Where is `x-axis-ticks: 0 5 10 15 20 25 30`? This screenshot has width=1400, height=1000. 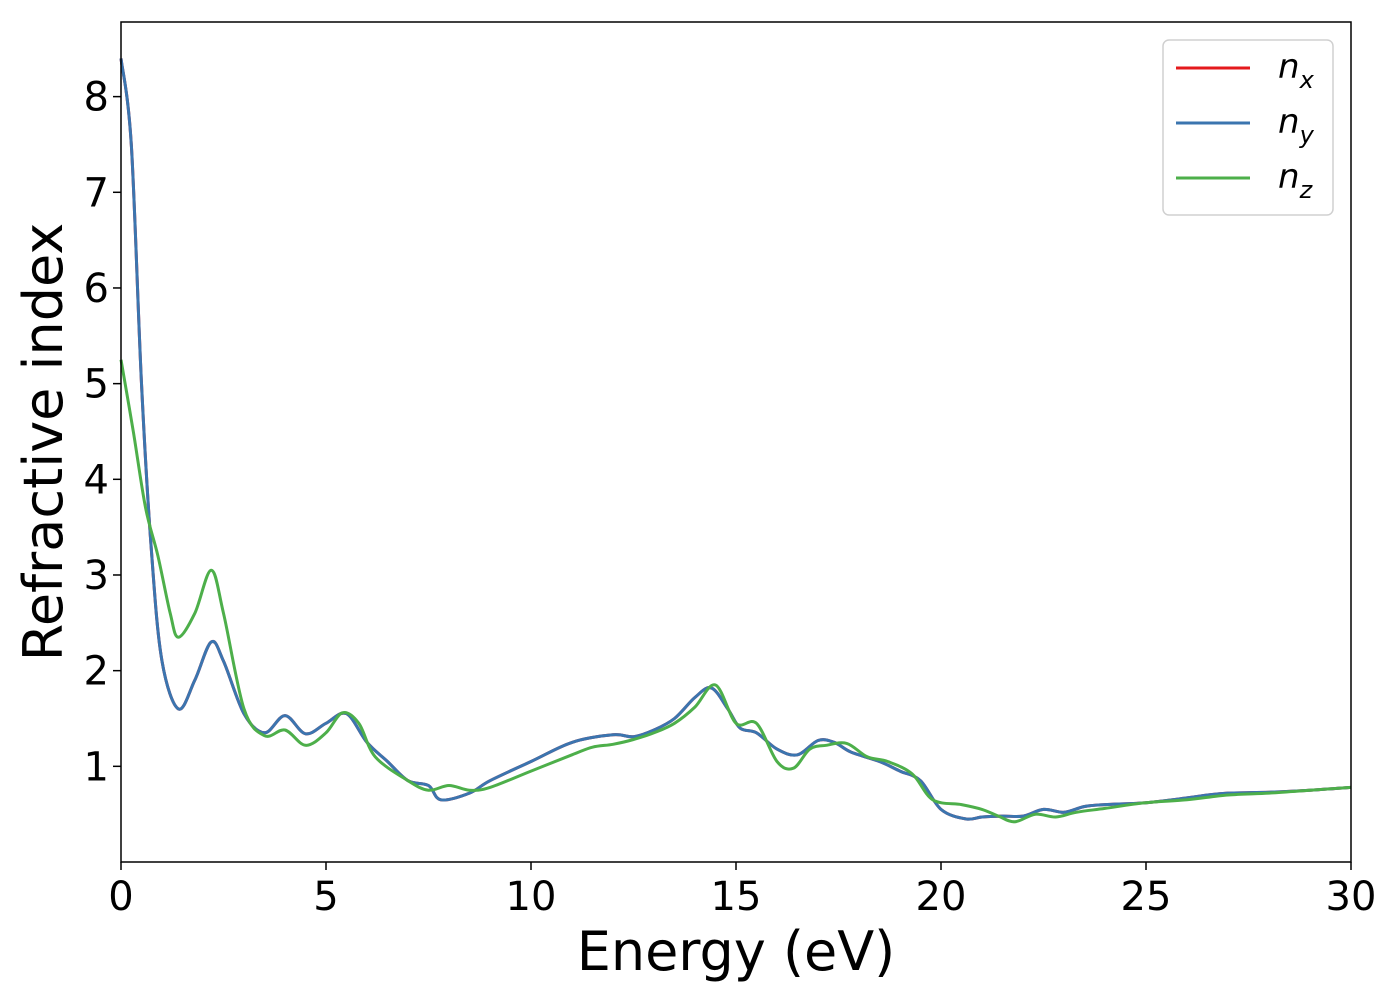
x-axis-ticks: 0 5 10 15 20 25 30 is located at coordinates (742, 891).